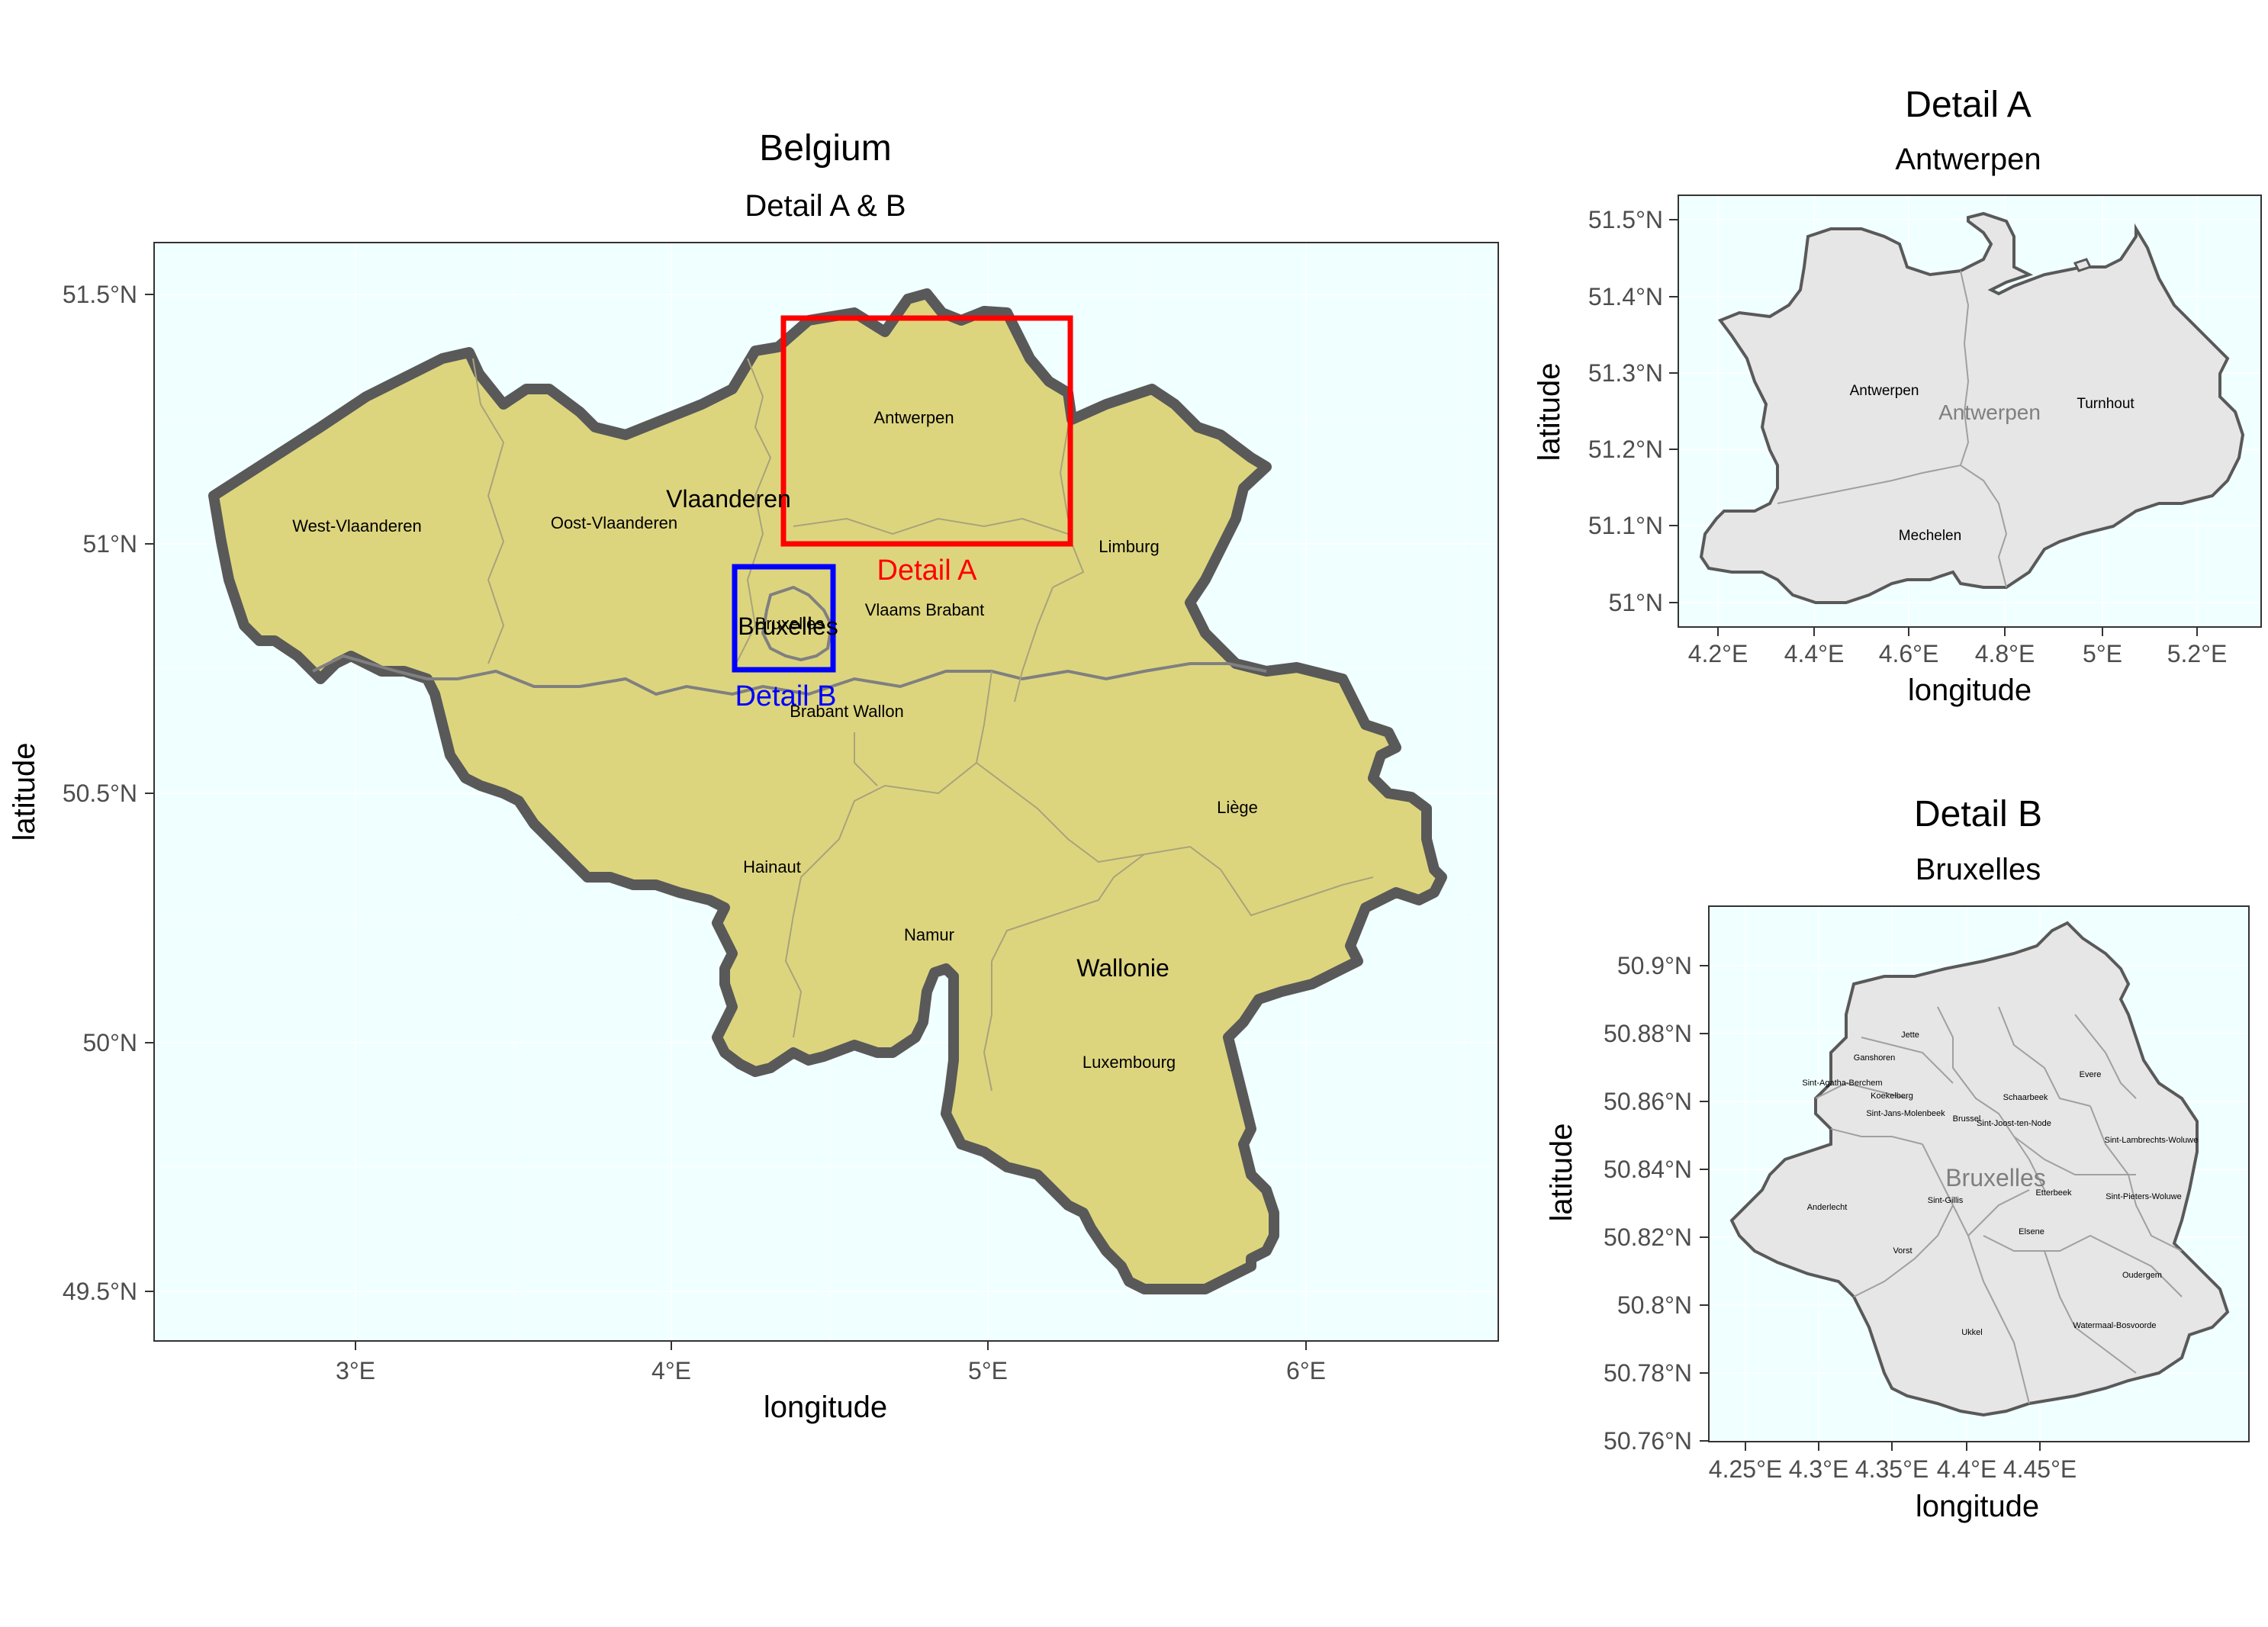 The width and height of the screenshot is (2268, 1627). What do you see at coordinates (1996, 1177) in the screenshot?
I see `detail-b-overlay-label: Bruxelles` at bounding box center [1996, 1177].